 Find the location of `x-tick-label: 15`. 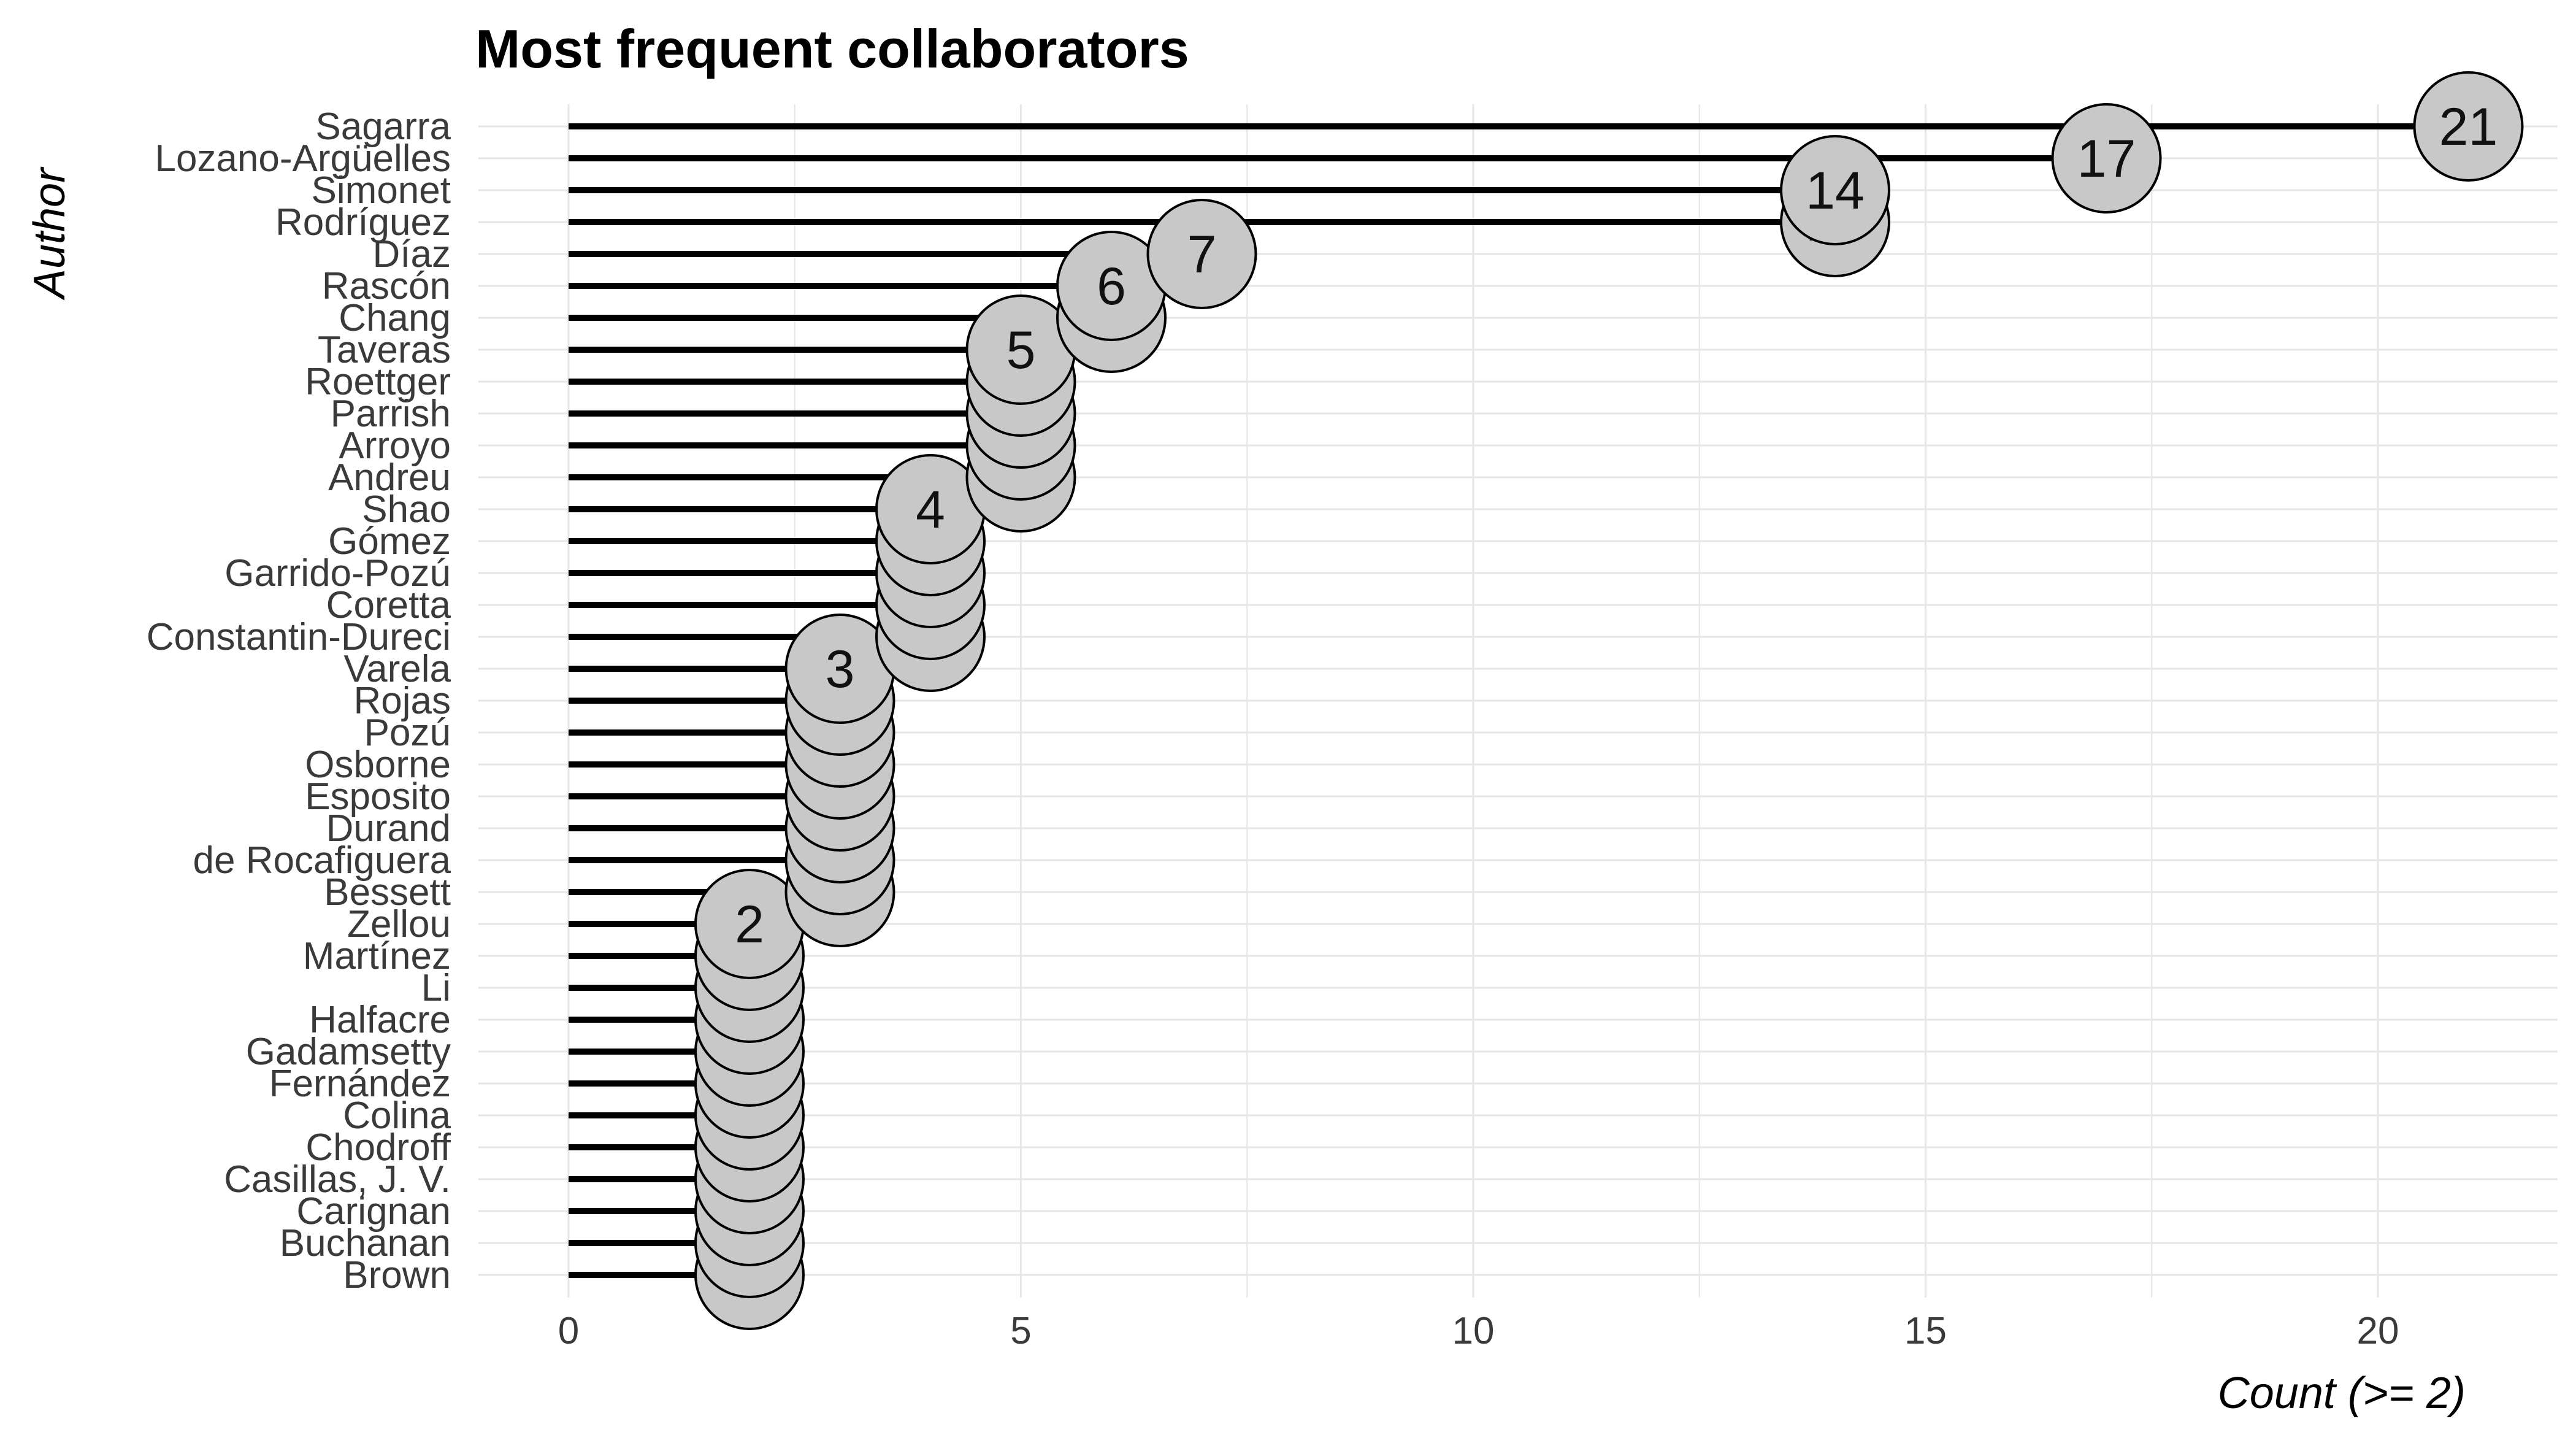

x-tick-label: 15 is located at coordinates (1925, 1331).